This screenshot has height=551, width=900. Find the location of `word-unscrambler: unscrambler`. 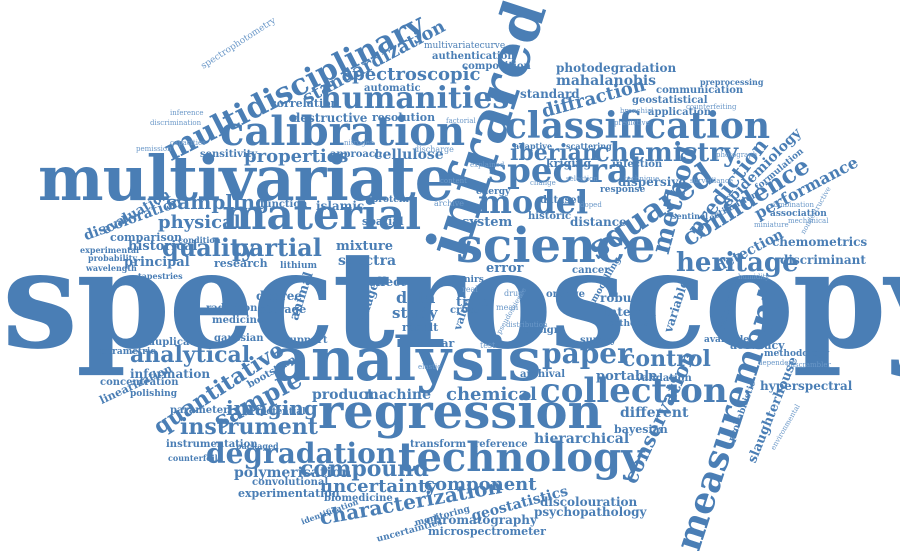

word-unscrambler: unscrambler is located at coordinates (808, 365).